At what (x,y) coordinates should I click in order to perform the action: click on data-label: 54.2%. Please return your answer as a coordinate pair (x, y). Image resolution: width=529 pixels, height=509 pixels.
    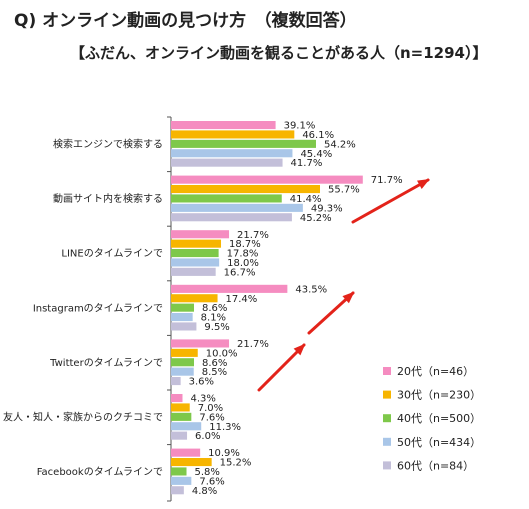
    Looking at the image, I should click on (340, 144).